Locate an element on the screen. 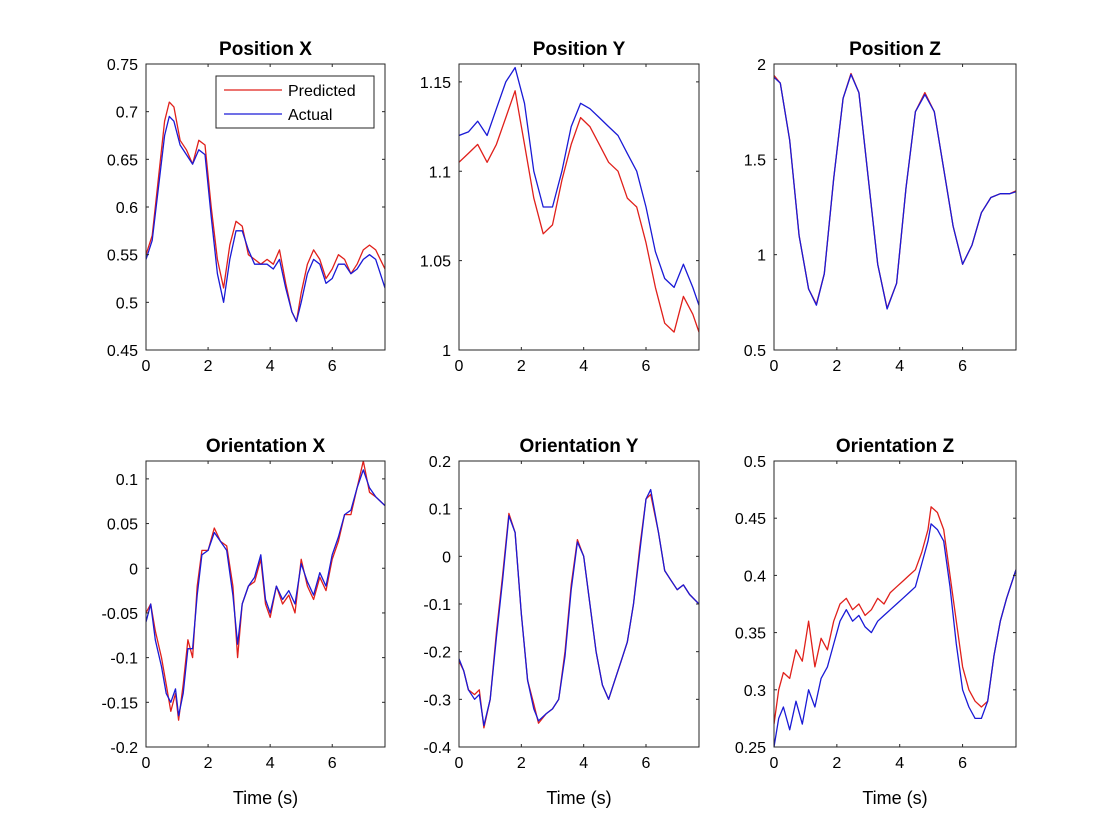  y-tick-label: 0.7 is located at coordinates (127, 113).